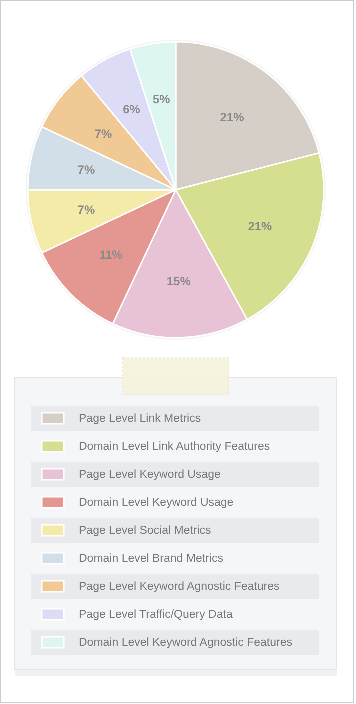 The height and width of the screenshot is (704, 356). What do you see at coordinates (150, 475) in the screenshot?
I see `legend-label: Page Level Keyword Usage` at bounding box center [150, 475].